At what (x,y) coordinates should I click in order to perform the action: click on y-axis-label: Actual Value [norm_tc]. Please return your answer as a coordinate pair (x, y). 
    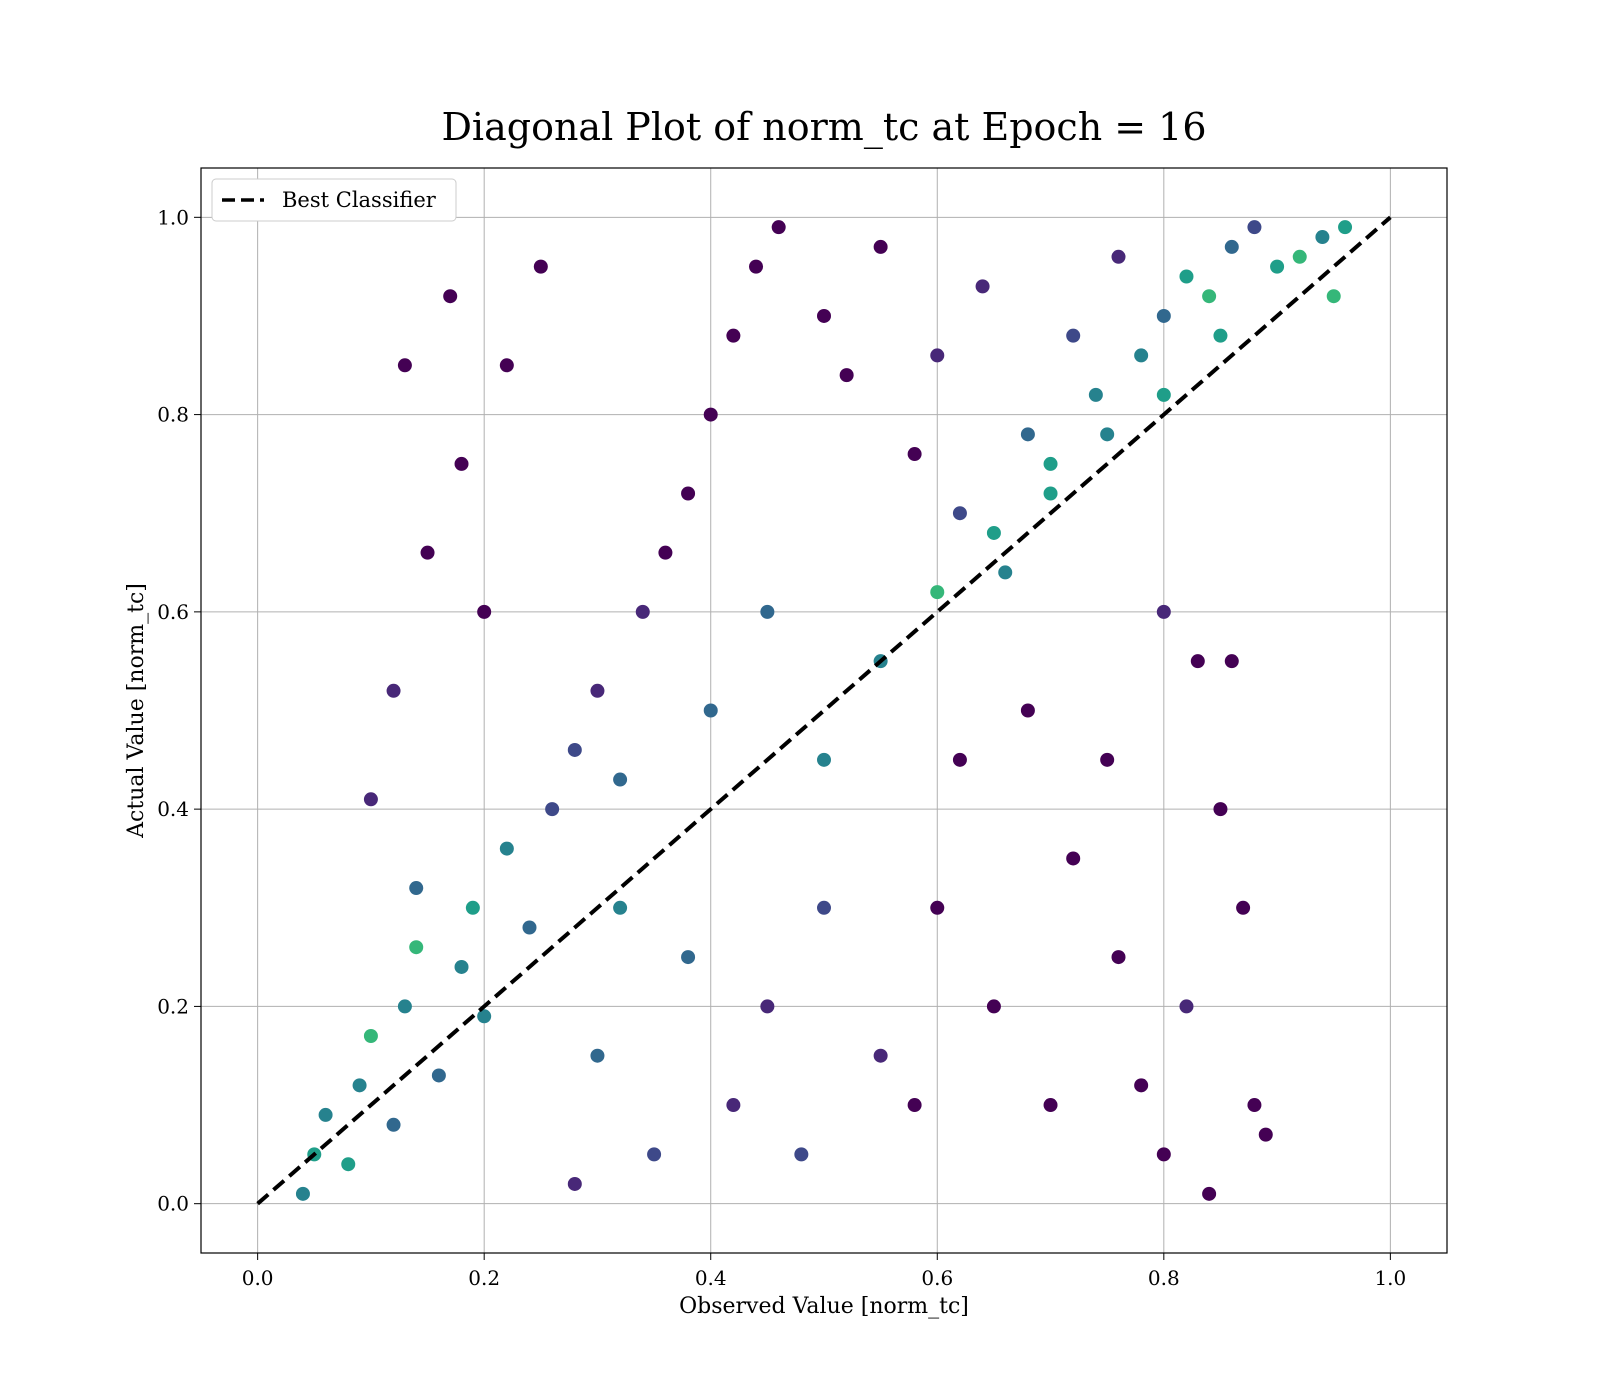
    Looking at the image, I should click on (136, 711).